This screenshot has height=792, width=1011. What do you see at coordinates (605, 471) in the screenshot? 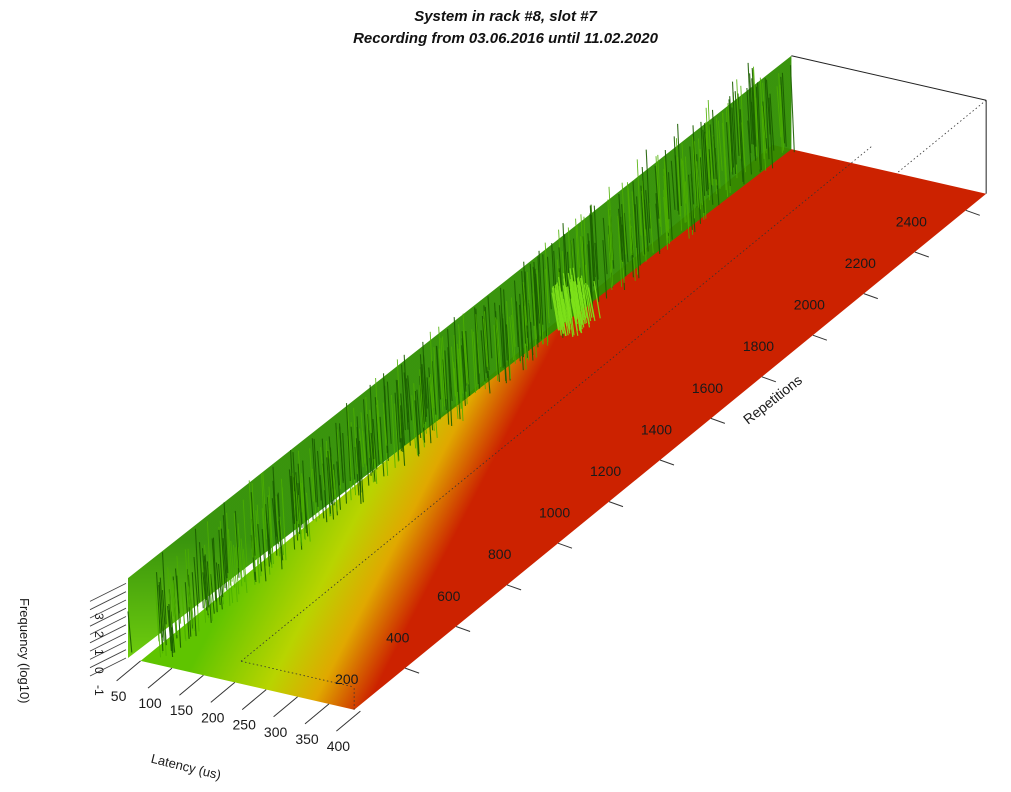
I see `y-tick-label: 1200` at bounding box center [605, 471].